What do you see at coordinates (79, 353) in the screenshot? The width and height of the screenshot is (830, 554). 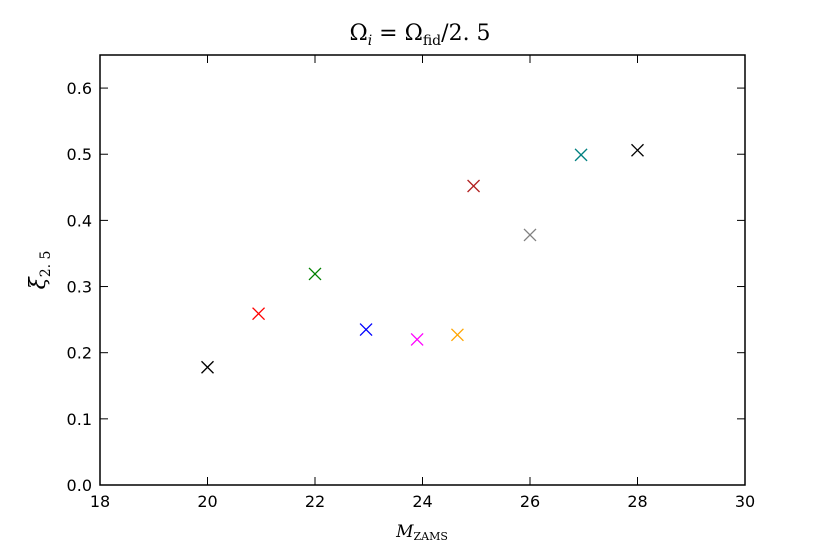 I see `y-tick-label: 0.2` at bounding box center [79, 353].